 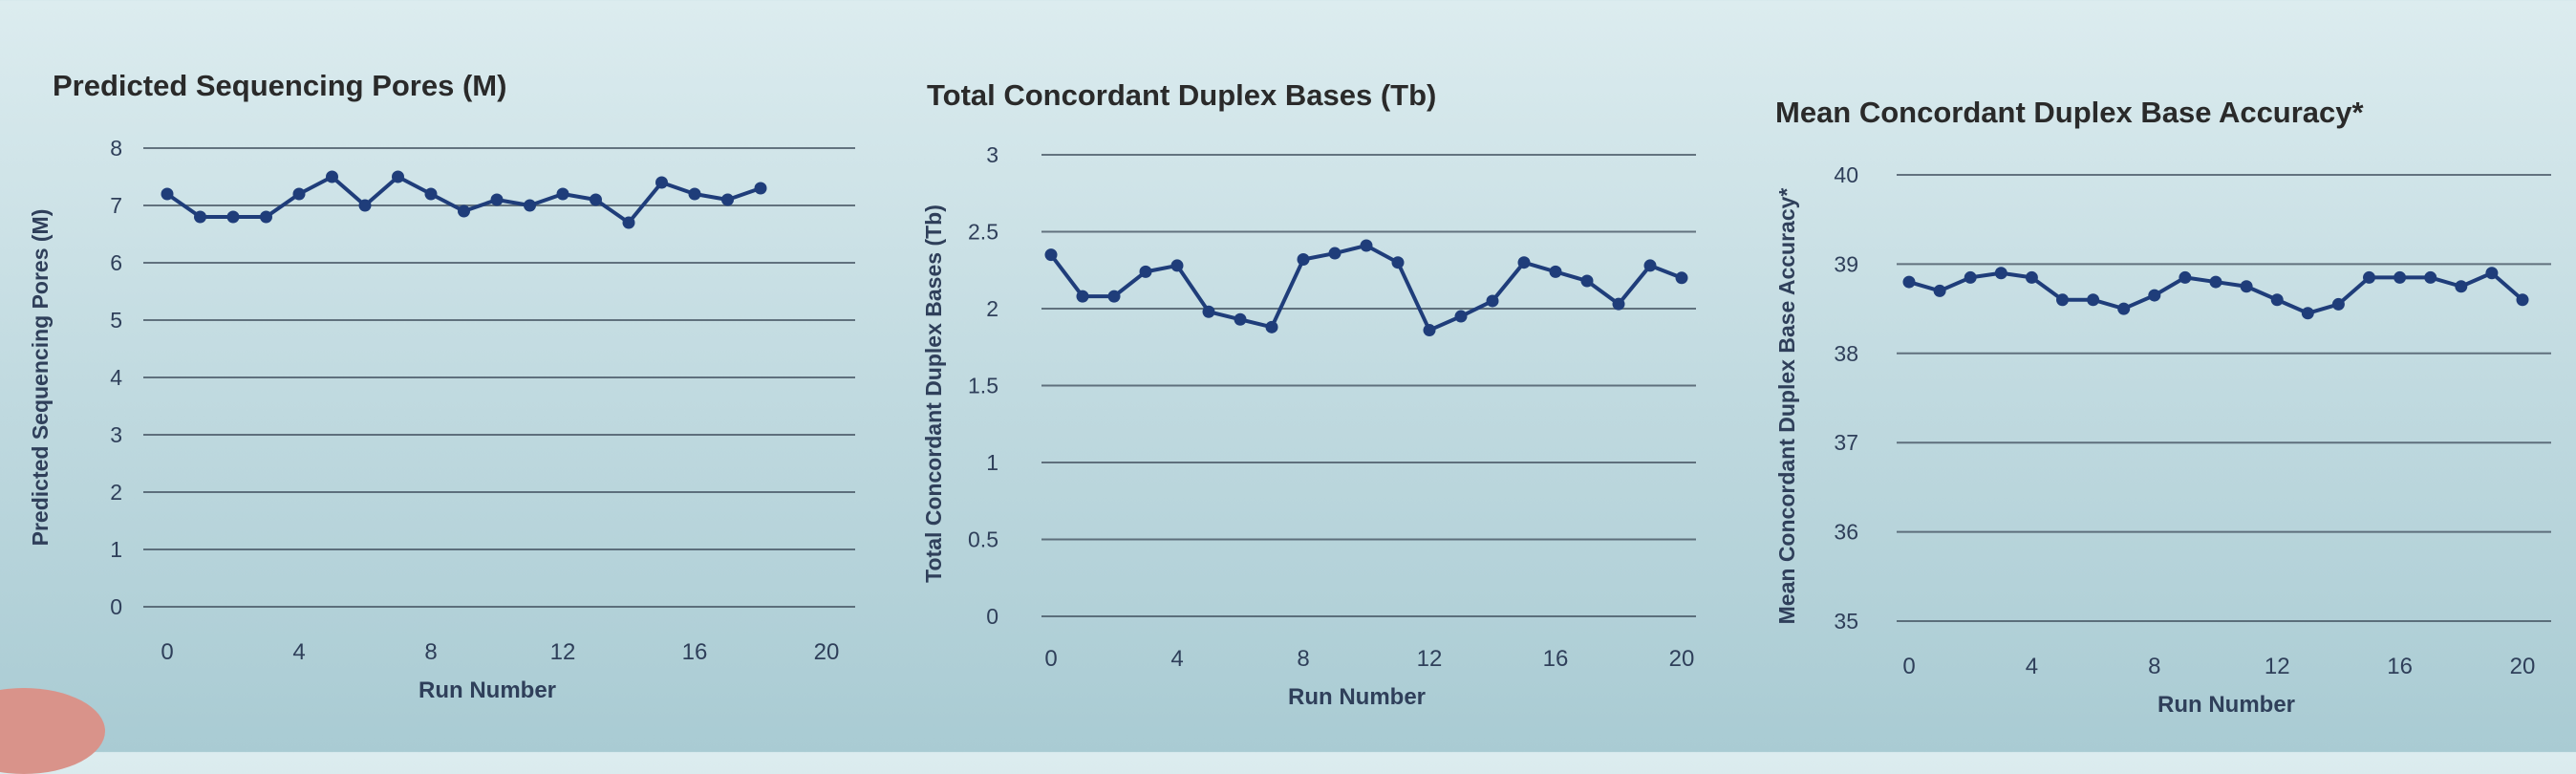 I want to click on chart-accuracy-points, so click(x=2215, y=294).